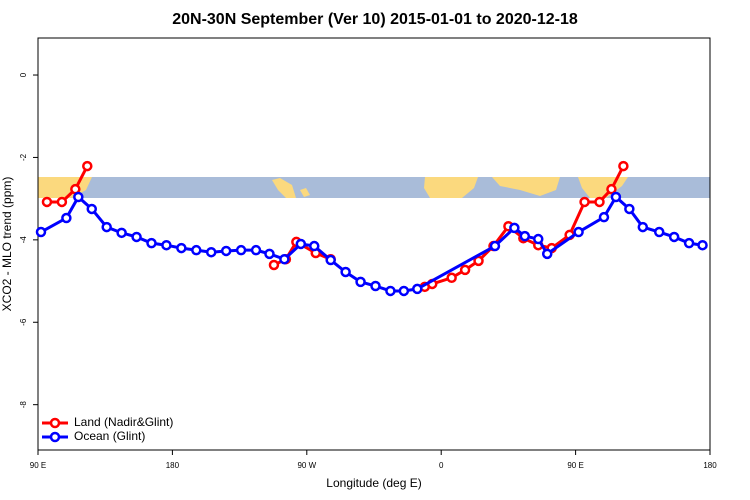 The width and height of the screenshot is (750, 500). I want to click on y-tick-label: -6, so click(23, 322).